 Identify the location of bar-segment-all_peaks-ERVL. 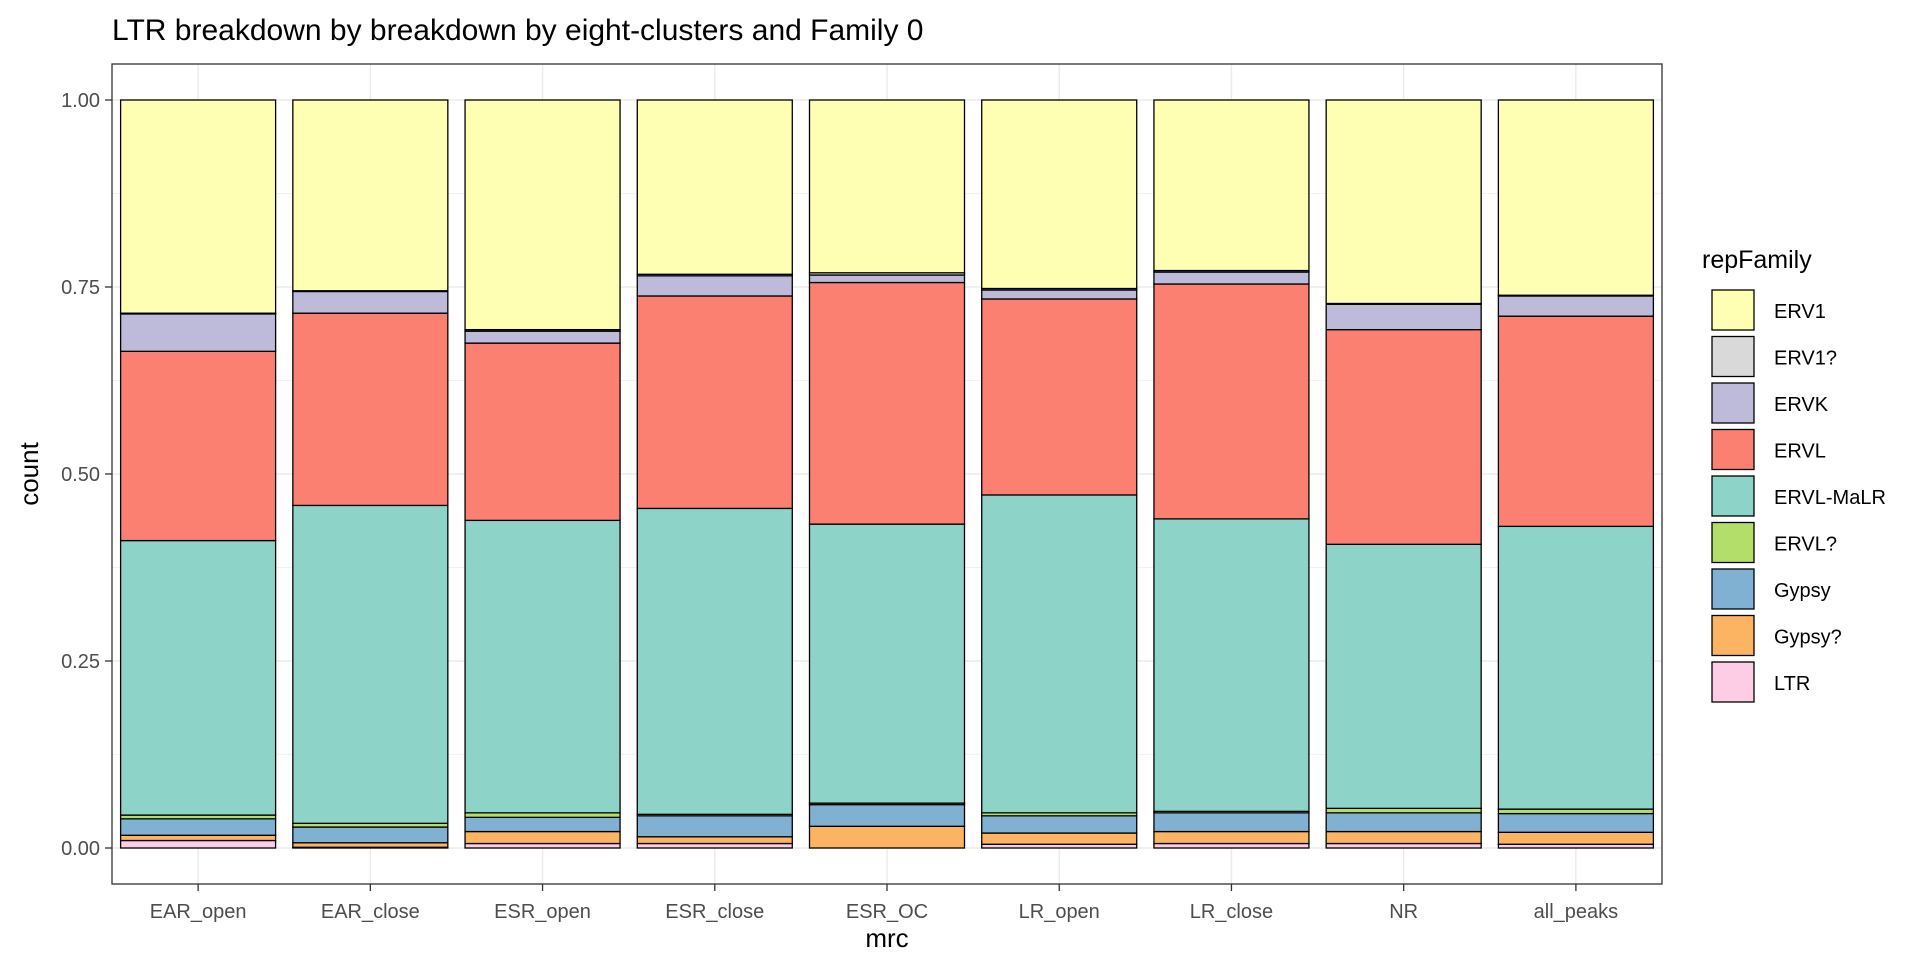
(1576, 421).